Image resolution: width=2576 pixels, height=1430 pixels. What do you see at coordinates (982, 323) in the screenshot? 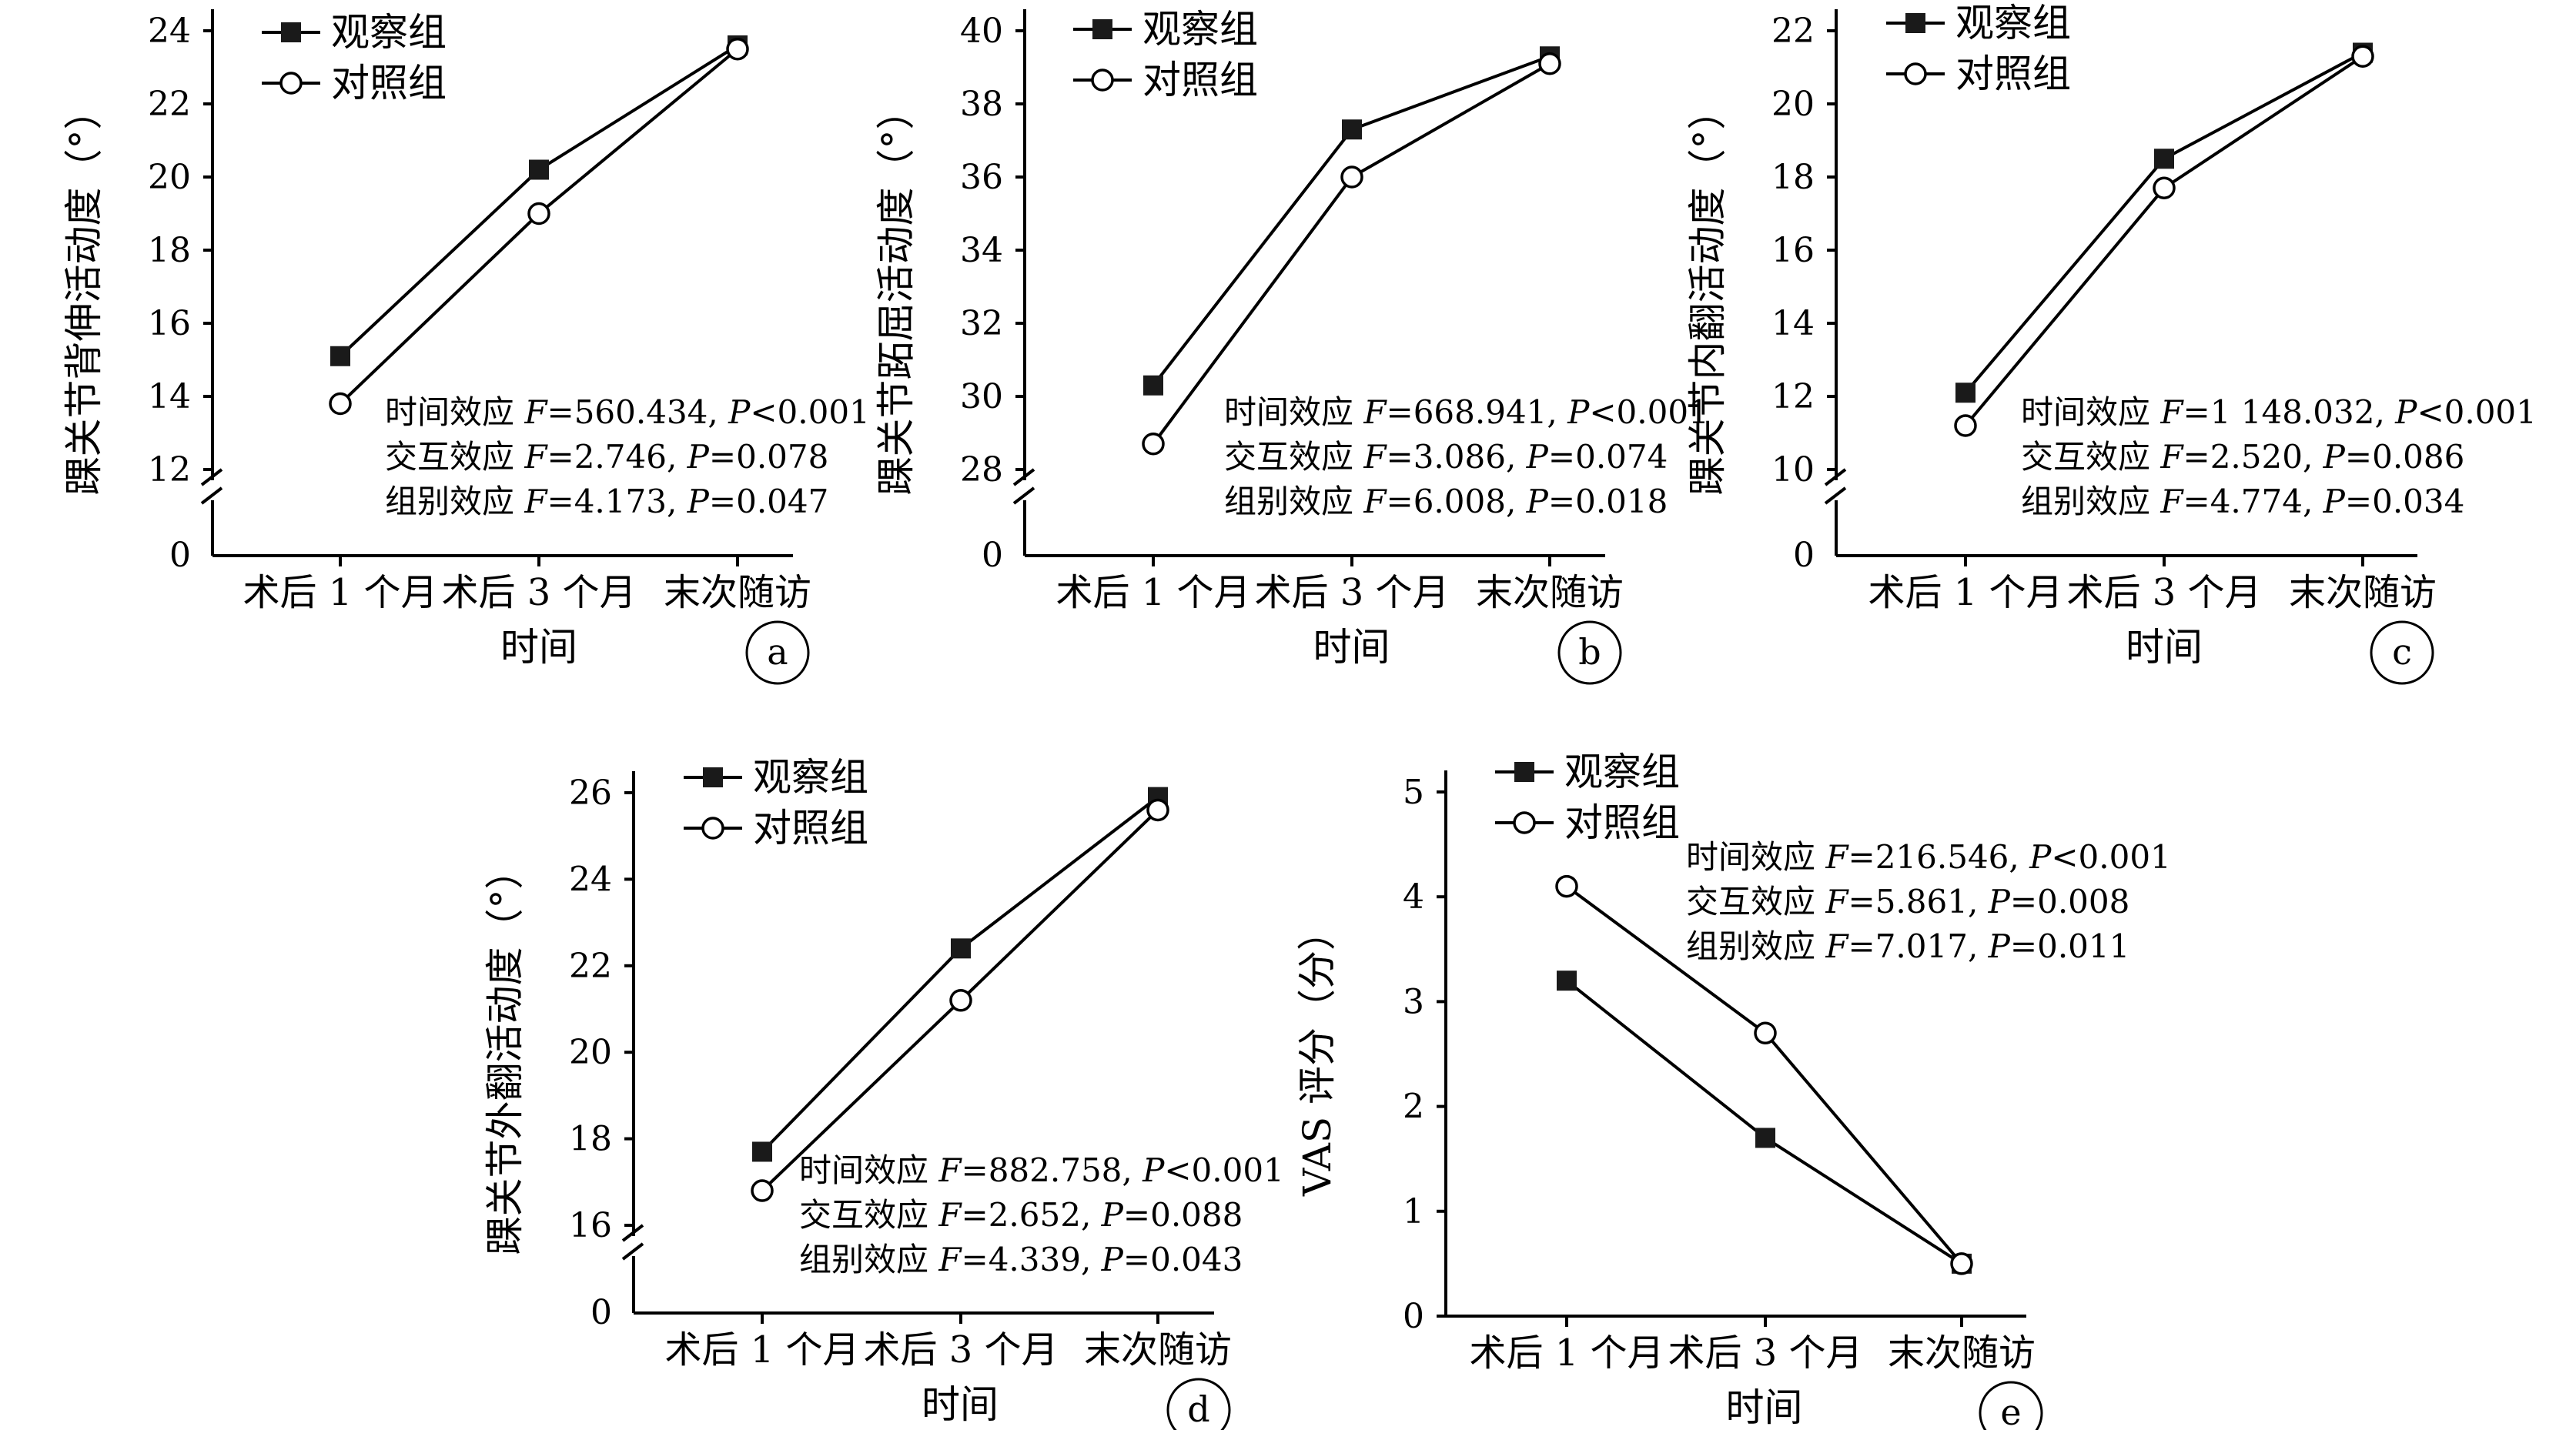
I see `y-tick-label: 32` at bounding box center [982, 323].